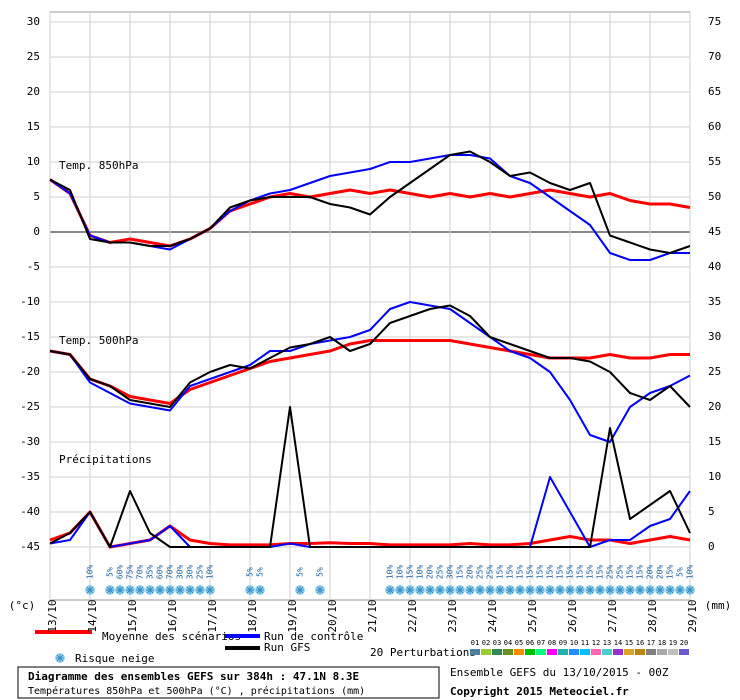 Image resolution: width=740 pixels, height=700 pixels. I want to click on x-tick-label: 15/10, so click(132, 615).